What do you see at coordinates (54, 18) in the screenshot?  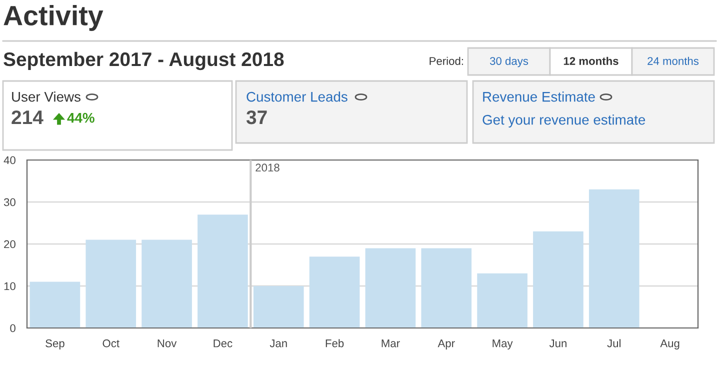 I see `chart-title: Activity` at bounding box center [54, 18].